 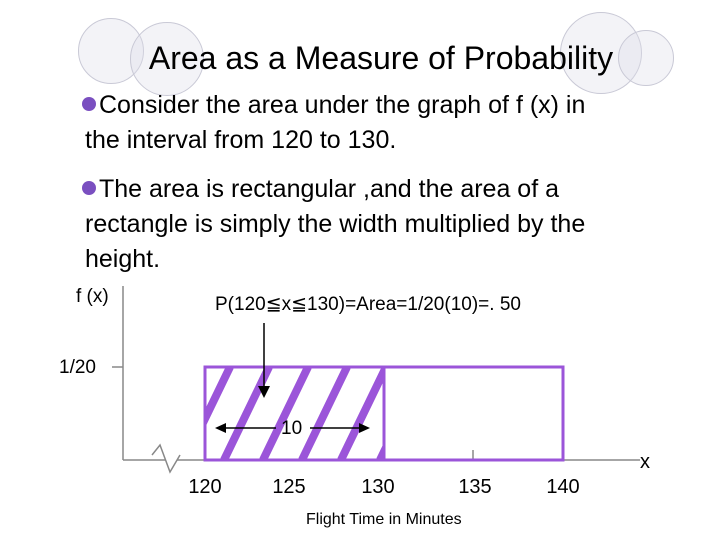 What do you see at coordinates (123, 259) in the screenshot?
I see `bullet-2-line-3: height.` at bounding box center [123, 259].